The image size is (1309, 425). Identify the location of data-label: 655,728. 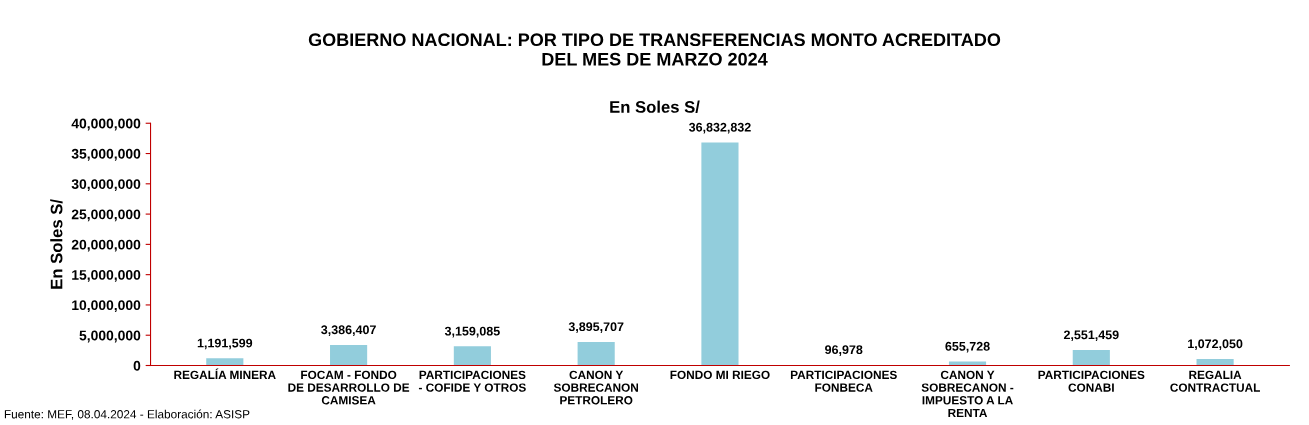
(967, 347).